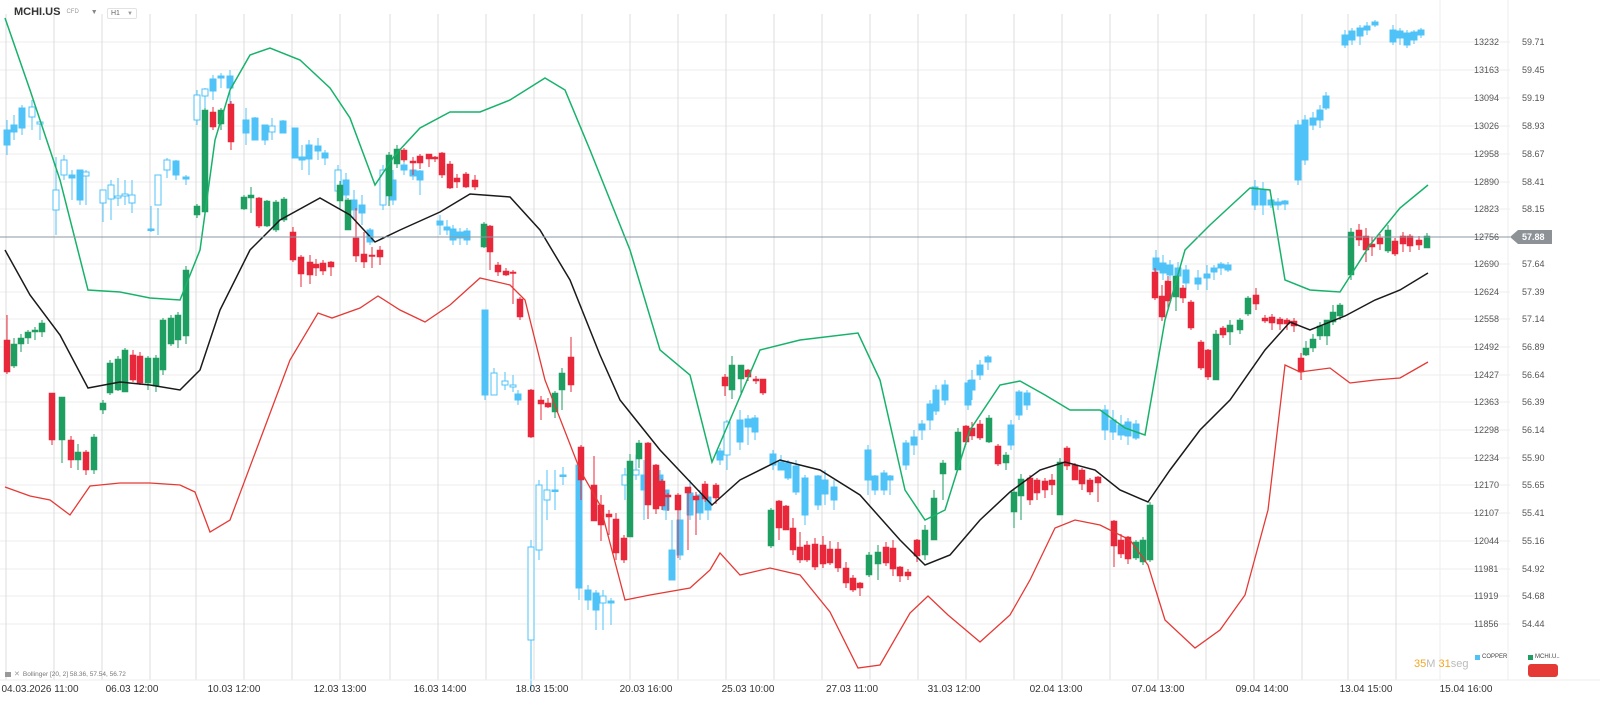 This screenshot has height=712, width=1600. Describe the element at coordinates (1533, 237) in the screenshot. I see `svg-text: 57.88` at that location.